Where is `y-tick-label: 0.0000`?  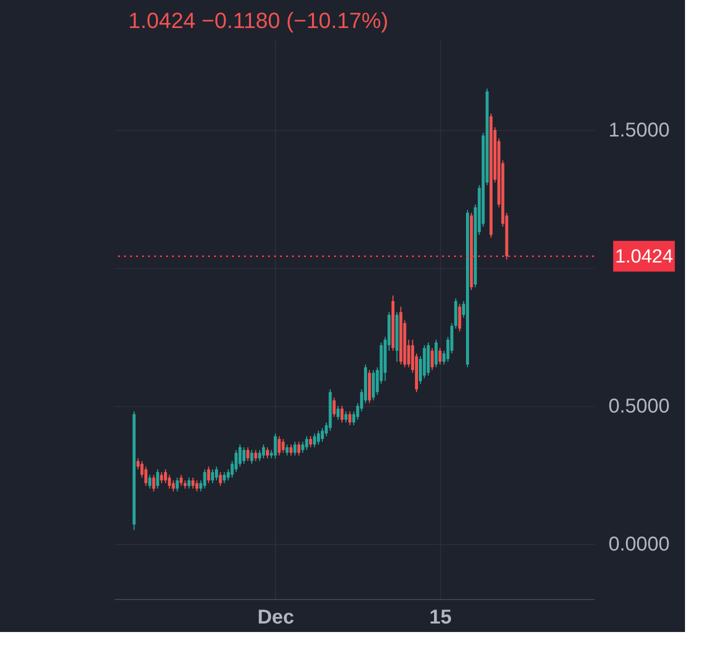 y-tick-label: 0.0000 is located at coordinates (639, 544).